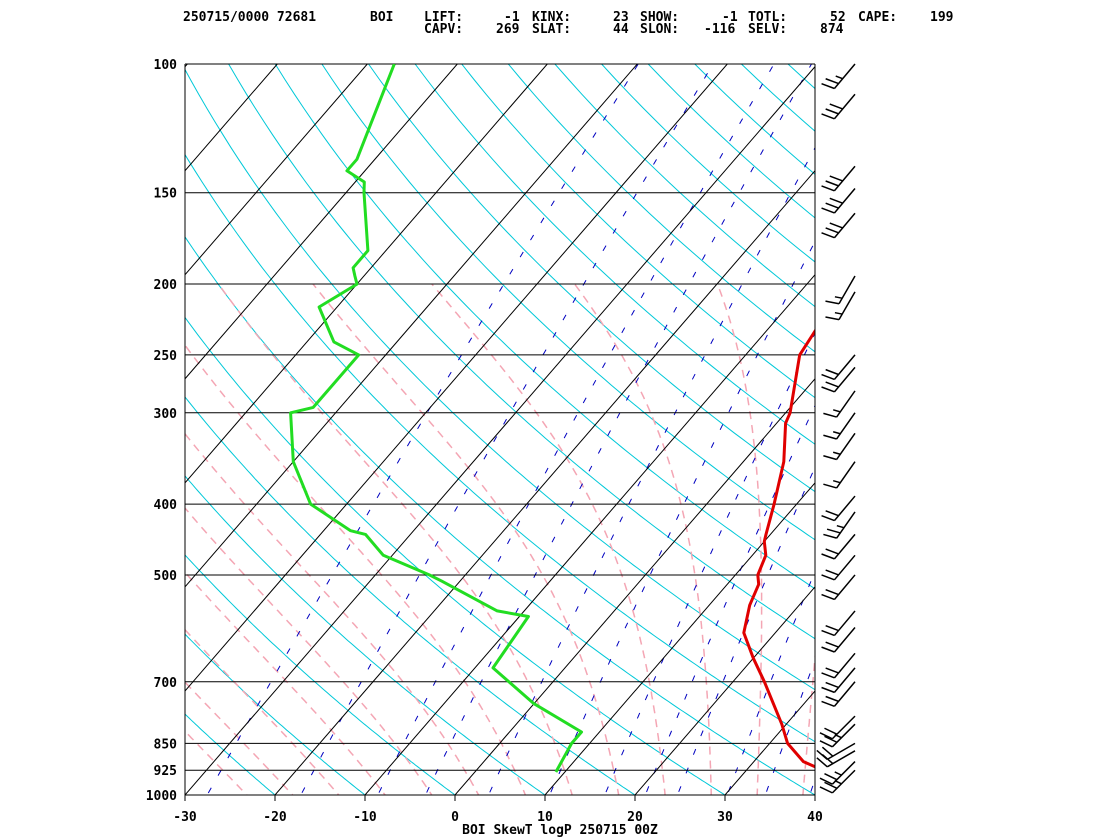 The image size is (1120, 840). I want to click on temperature-tick-label: 10, so click(545, 817).